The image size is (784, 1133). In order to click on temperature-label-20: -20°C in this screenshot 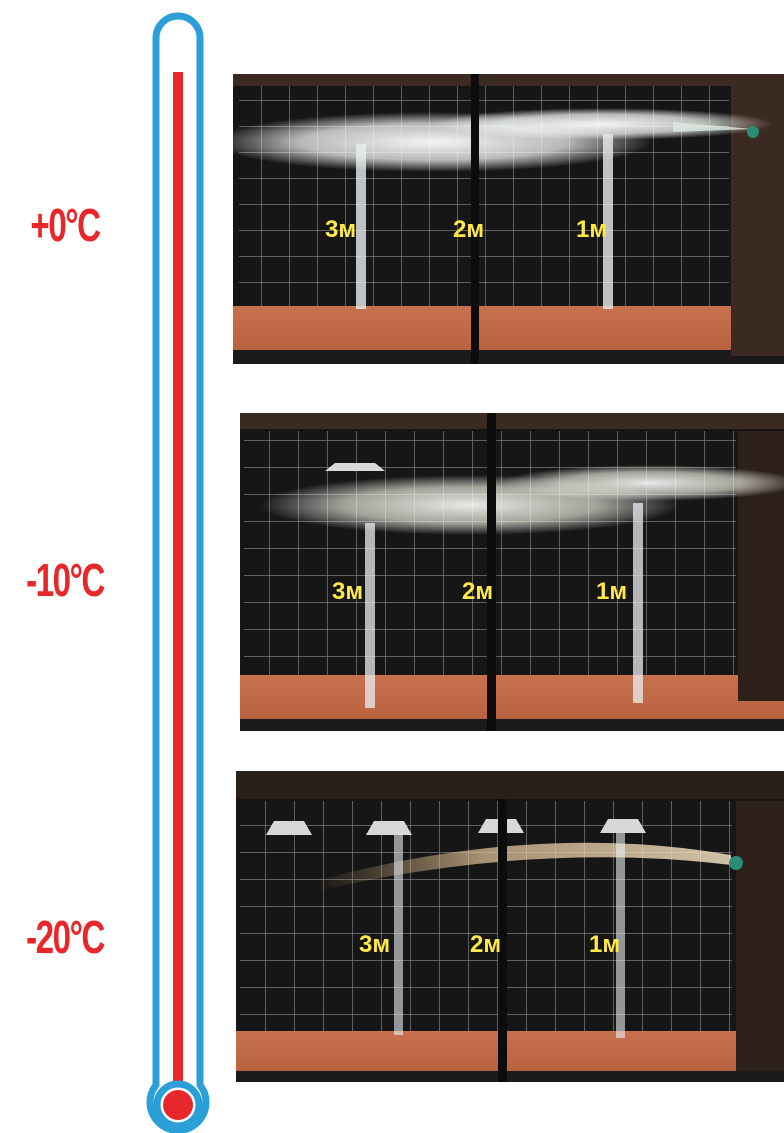, I will do `click(65, 937)`.